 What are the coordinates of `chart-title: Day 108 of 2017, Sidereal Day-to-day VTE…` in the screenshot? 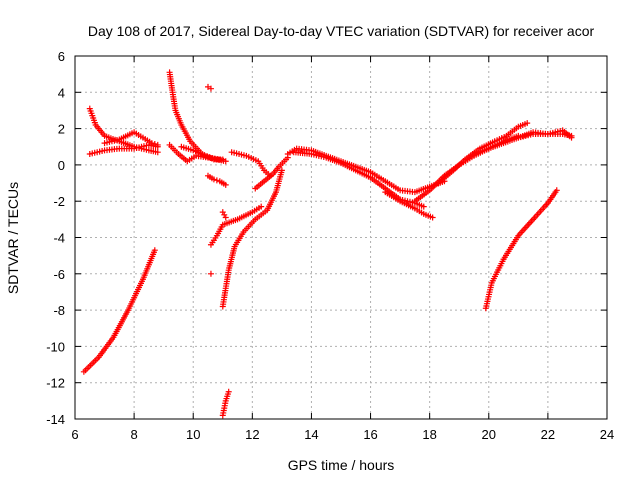 It's located at (341, 31).